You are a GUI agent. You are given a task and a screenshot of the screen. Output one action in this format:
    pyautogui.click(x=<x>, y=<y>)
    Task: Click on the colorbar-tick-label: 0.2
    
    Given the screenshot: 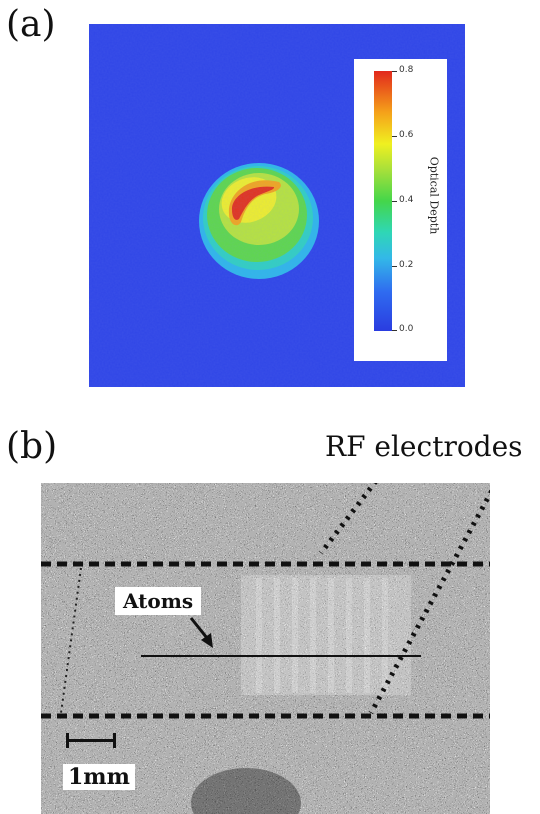 What is the action you would take?
    pyautogui.click(x=406, y=265)
    